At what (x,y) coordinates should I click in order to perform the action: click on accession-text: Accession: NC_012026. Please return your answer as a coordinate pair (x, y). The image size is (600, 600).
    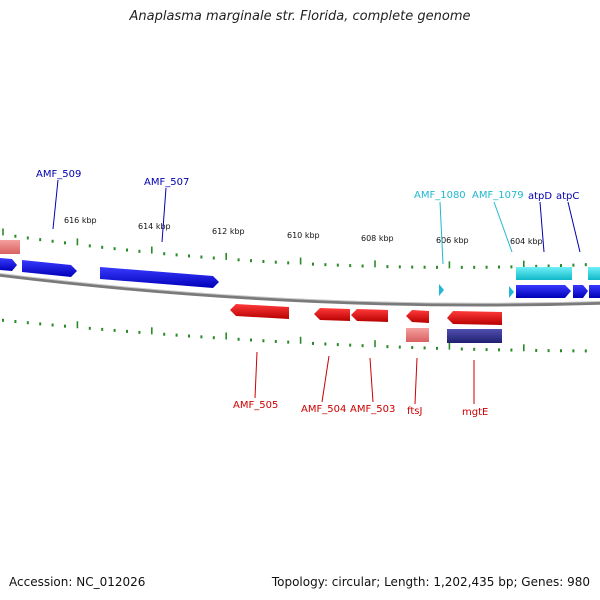
    Looking at the image, I should click on (77, 582).